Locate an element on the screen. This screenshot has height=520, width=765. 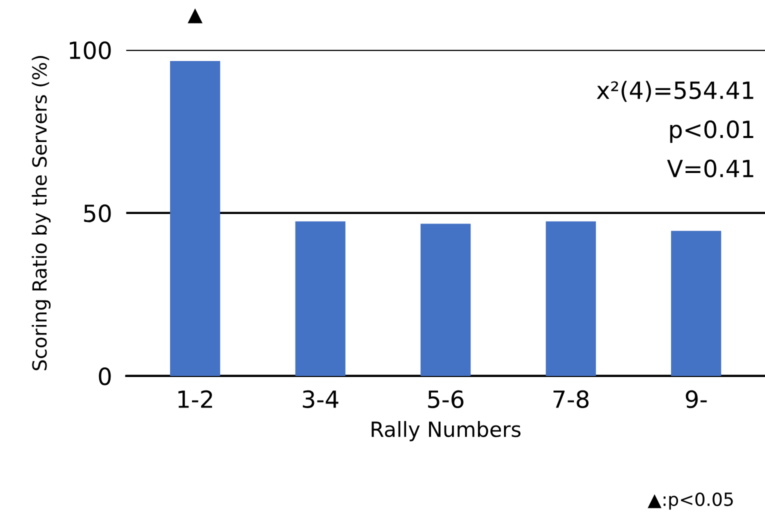
x-tick-label: 9- is located at coordinates (696, 399).